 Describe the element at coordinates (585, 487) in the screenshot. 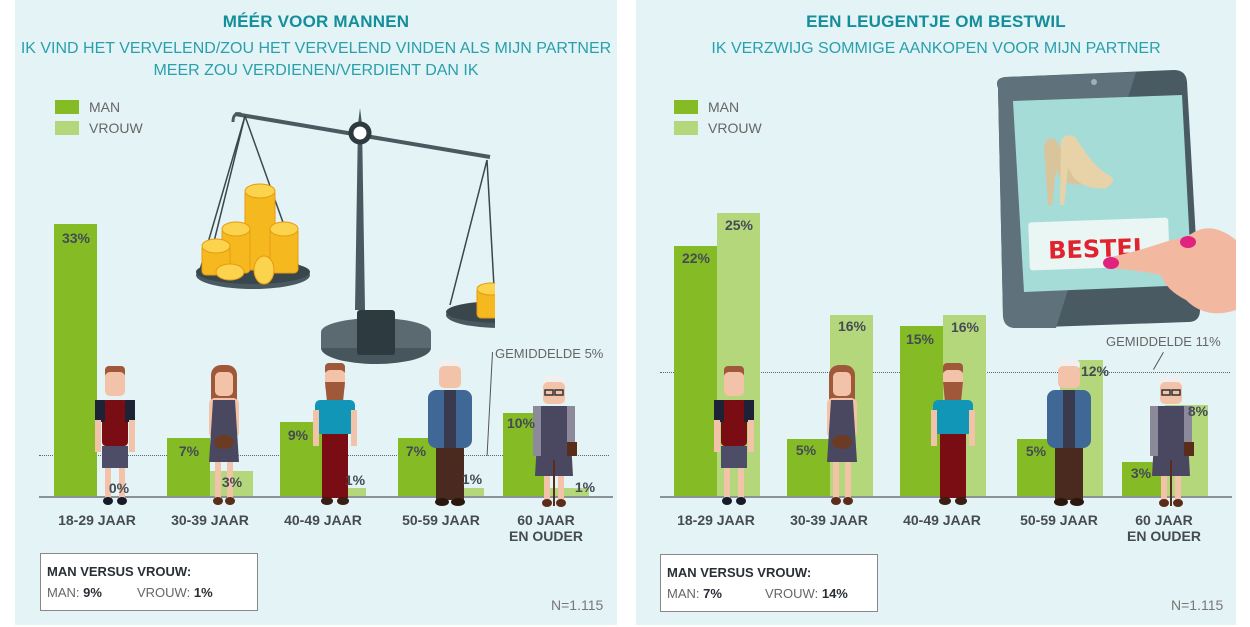

I see `value-vrouw-60plus: 1%` at that location.